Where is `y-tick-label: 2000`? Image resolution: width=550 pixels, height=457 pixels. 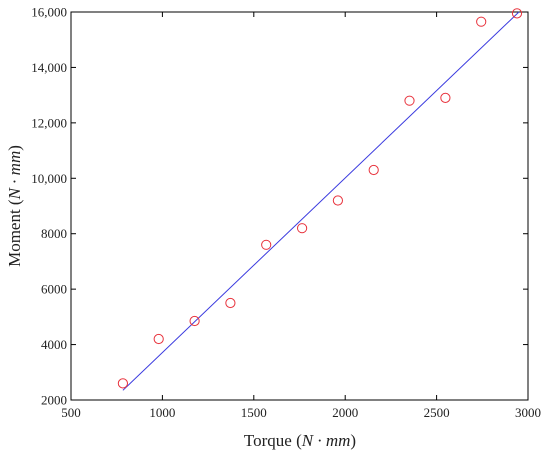 y-tick-label: 2000 is located at coordinates (54, 400).